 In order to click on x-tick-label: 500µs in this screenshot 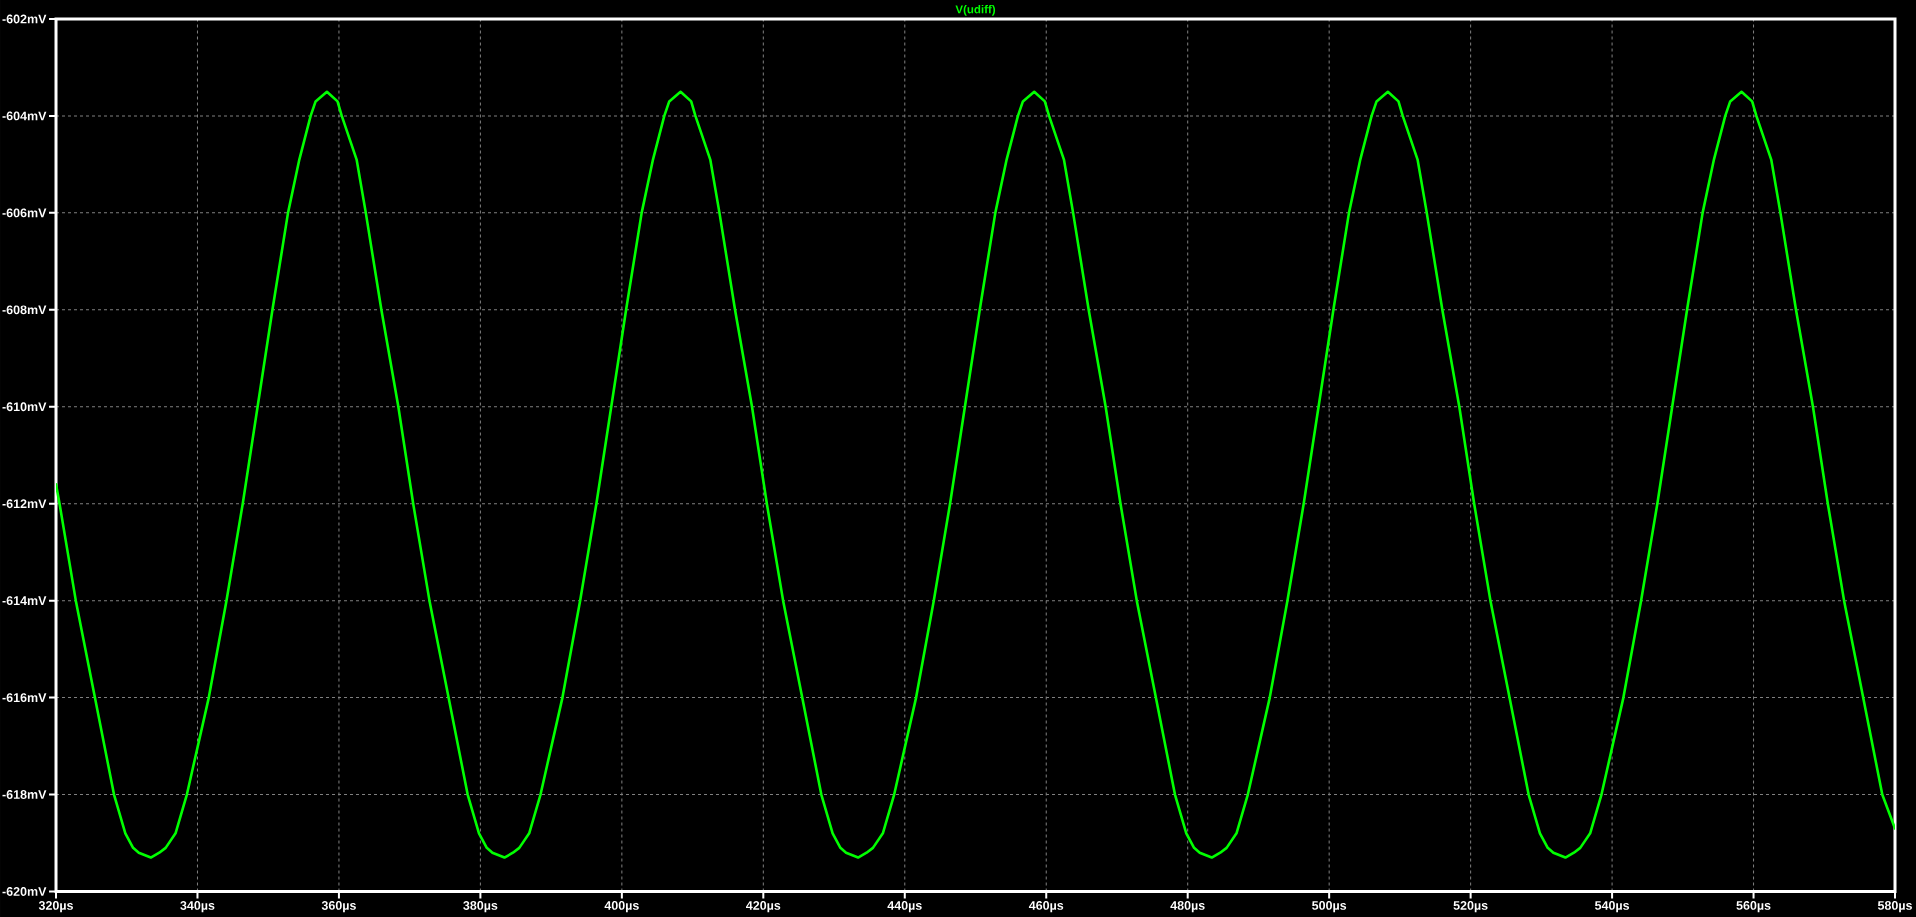, I will do `click(1329, 907)`.